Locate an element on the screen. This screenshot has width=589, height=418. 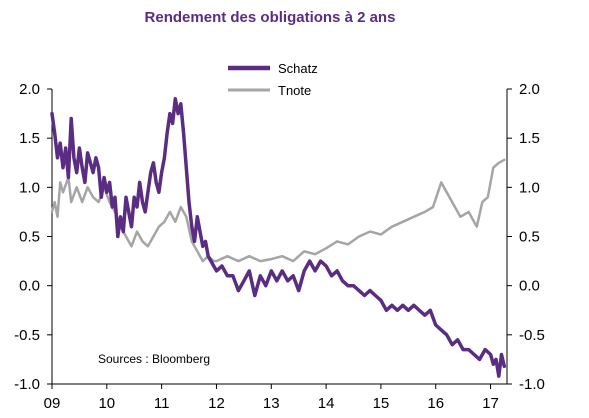
y-tick-label-right: -1.0 is located at coordinates (532, 384).